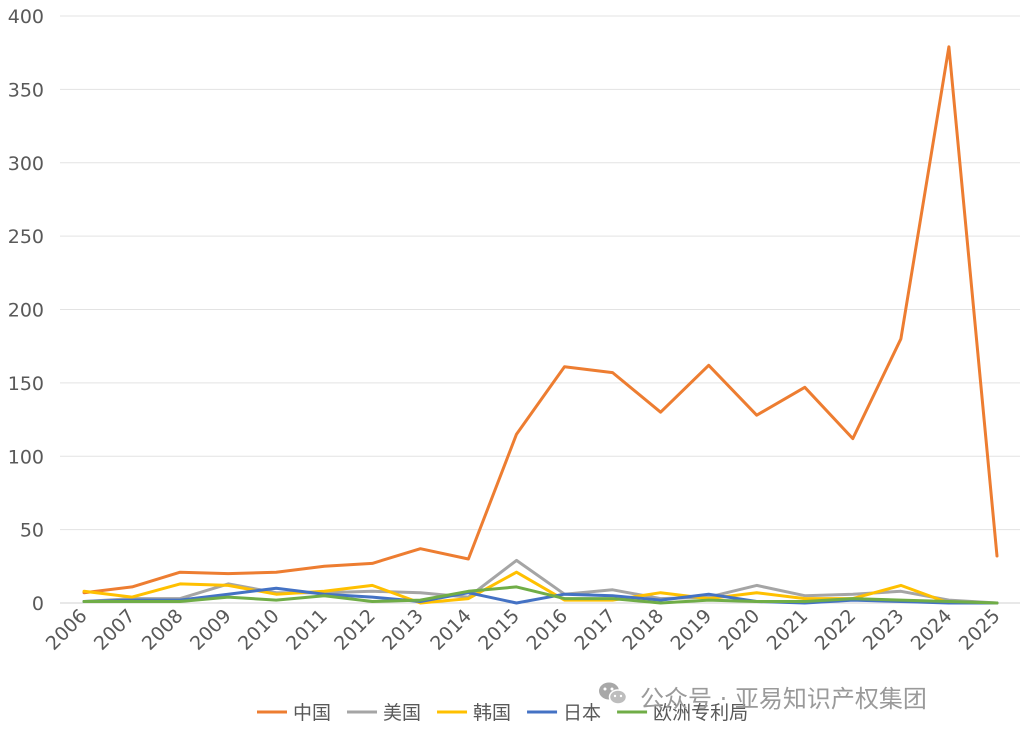 The image size is (1025, 741). Describe the element at coordinates (312, 713) in the screenshot. I see `legend-label: 中国` at that location.